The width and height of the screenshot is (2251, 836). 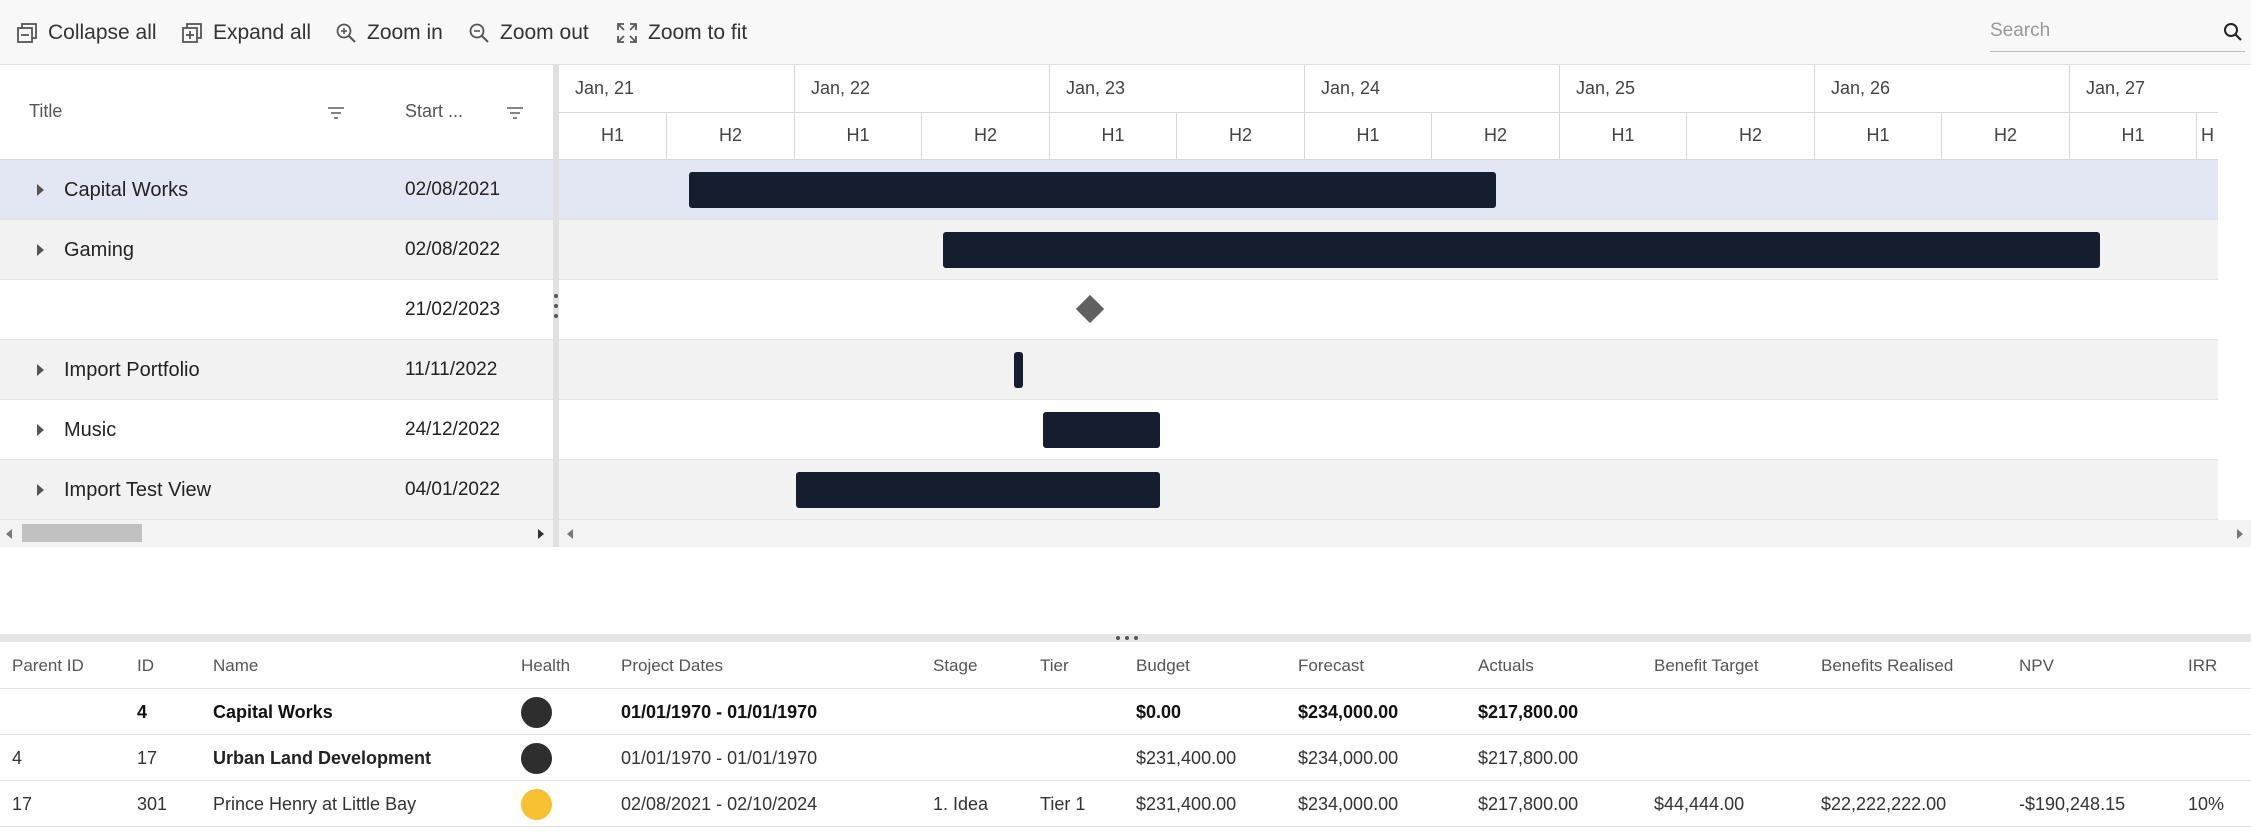 What do you see at coordinates (570, 534) in the screenshot?
I see `timeline-scroll-left-icon` at bounding box center [570, 534].